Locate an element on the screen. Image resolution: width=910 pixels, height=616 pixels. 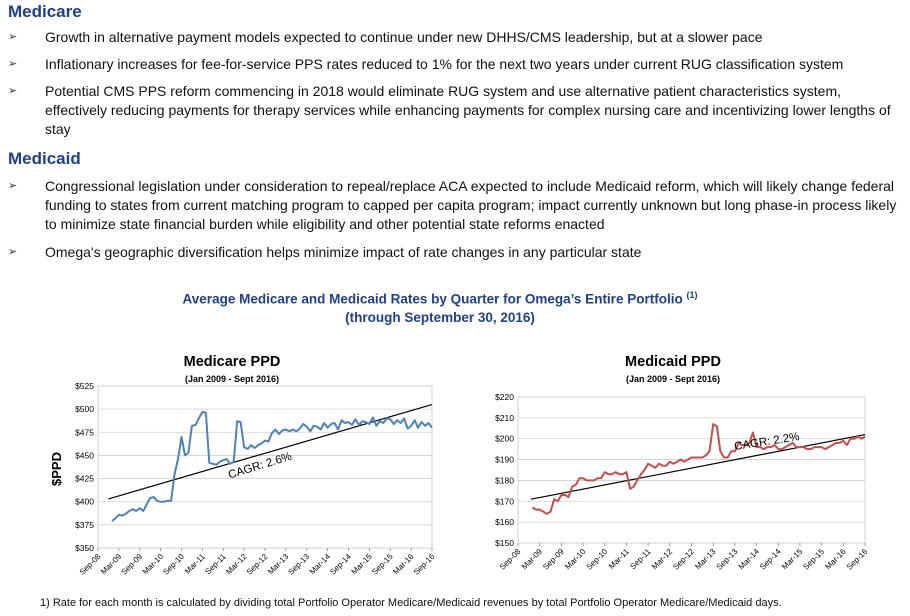
y-tick-label: $400 is located at coordinates (84, 502).